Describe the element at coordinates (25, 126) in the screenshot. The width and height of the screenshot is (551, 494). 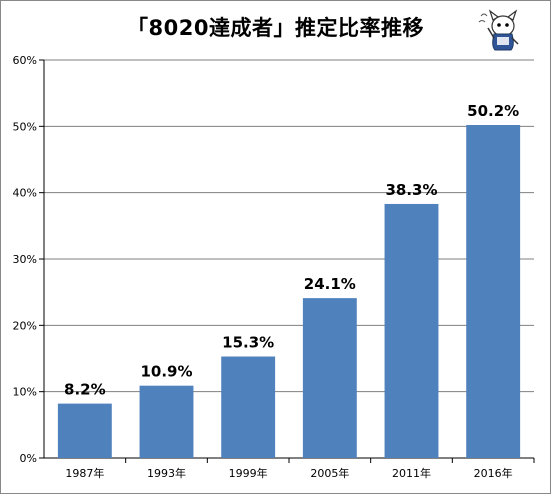
I see `y-tick-label: 50%` at that location.